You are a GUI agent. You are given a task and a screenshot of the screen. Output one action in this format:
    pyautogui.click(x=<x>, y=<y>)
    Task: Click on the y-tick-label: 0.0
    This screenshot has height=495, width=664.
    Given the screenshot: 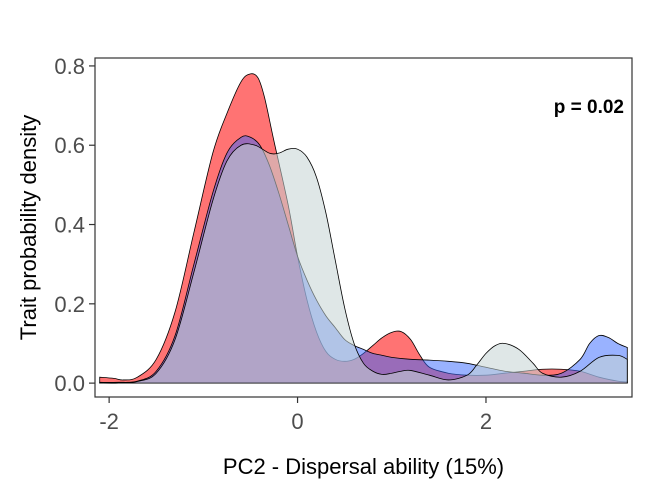 What is the action you would take?
    pyautogui.click(x=69, y=383)
    